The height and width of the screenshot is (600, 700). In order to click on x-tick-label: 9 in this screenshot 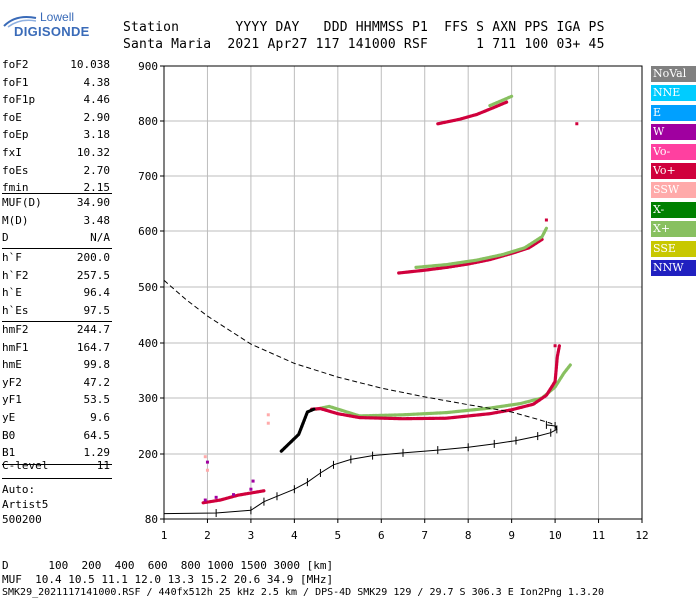, I will do `click(511, 535)`.